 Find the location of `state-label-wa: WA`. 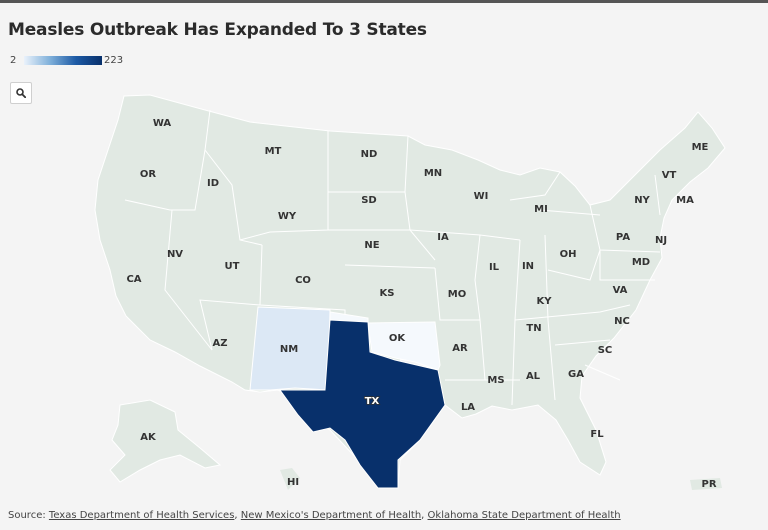

state-label-wa: WA is located at coordinates (162, 123).